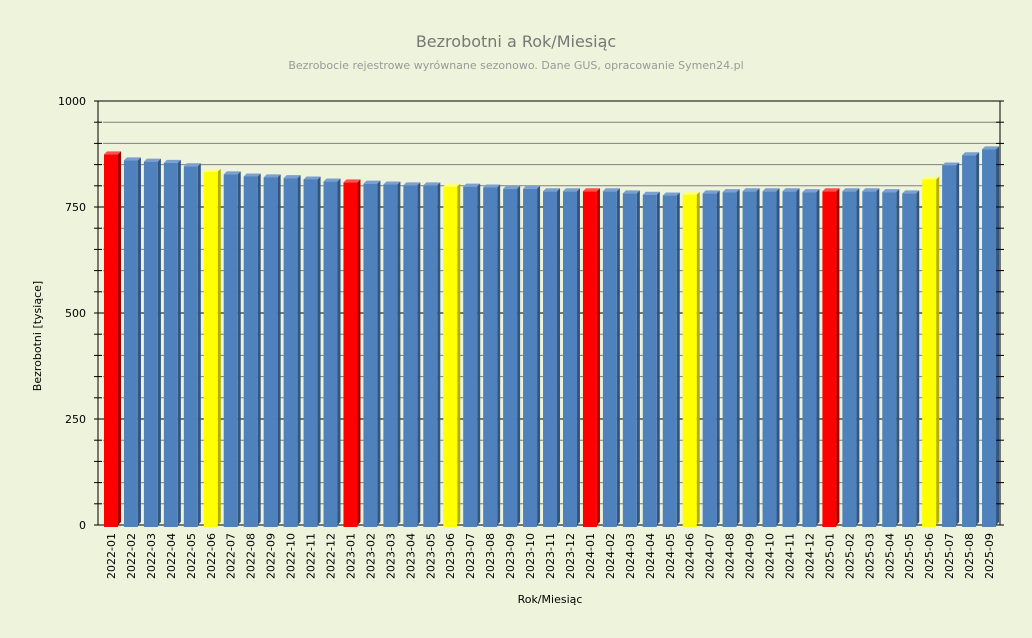 The image size is (1032, 638). What do you see at coordinates (390, 556) in the screenshot?
I see `x-tick-label: 2023-03` at bounding box center [390, 556].